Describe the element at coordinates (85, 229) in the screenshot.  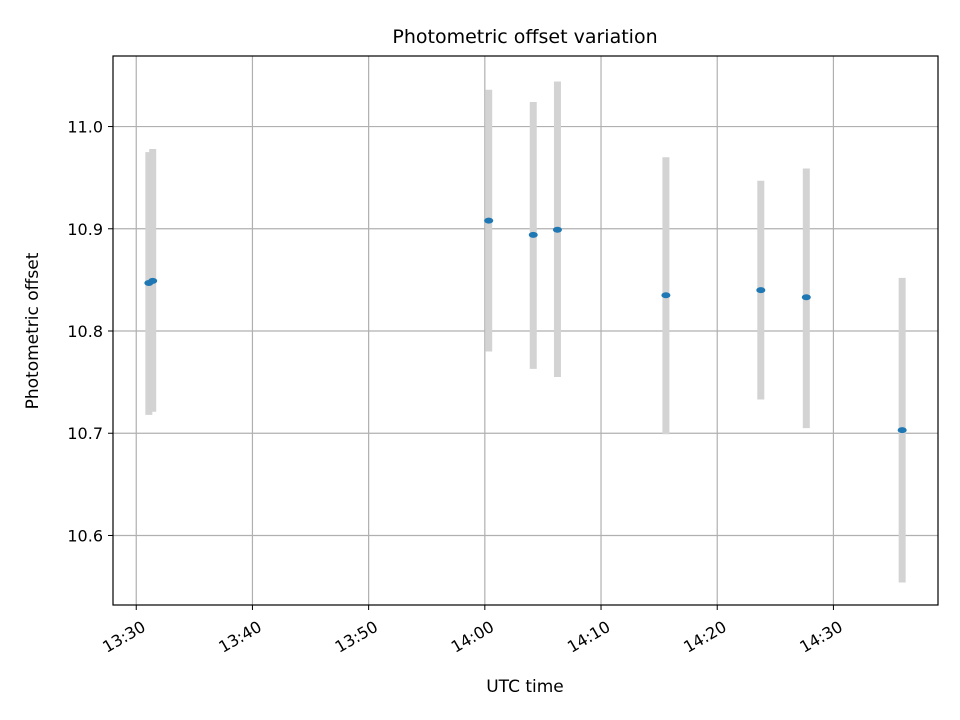
I see `y-tick-label: 10.9` at that location.